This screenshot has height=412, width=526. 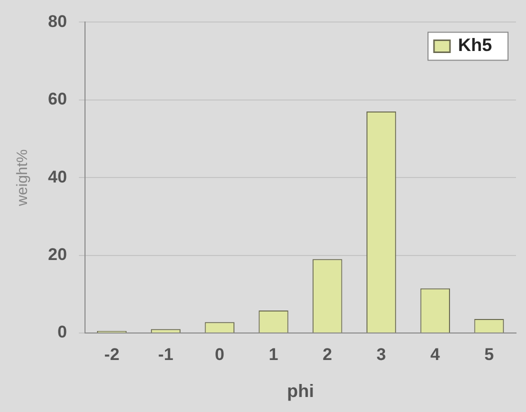 What do you see at coordinates (112, 354) in the screenshot?
I see `x-tick-label: -2` at bounding box center [112, 354].